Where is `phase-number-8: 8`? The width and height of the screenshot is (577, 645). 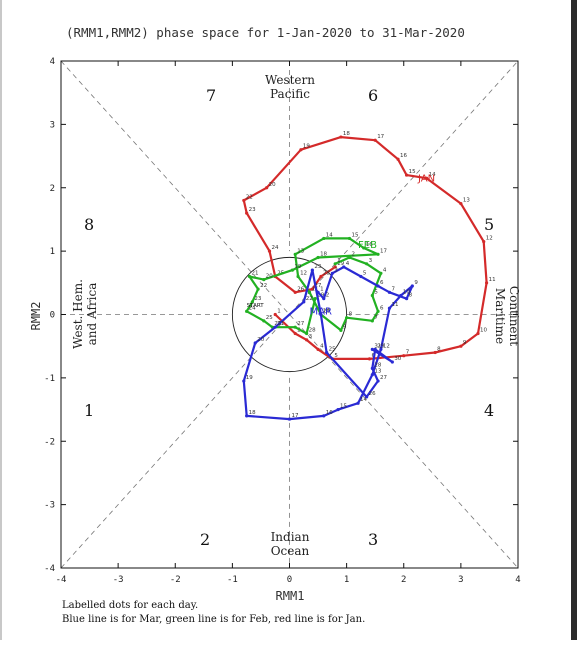
phase-number-8: 8 is located at coordinates (89, 224).